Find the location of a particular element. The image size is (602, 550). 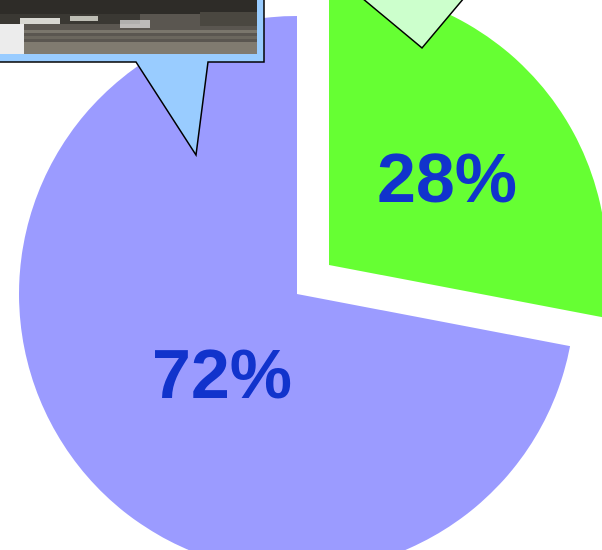

photo-callout is located at coordinates (132, 79).